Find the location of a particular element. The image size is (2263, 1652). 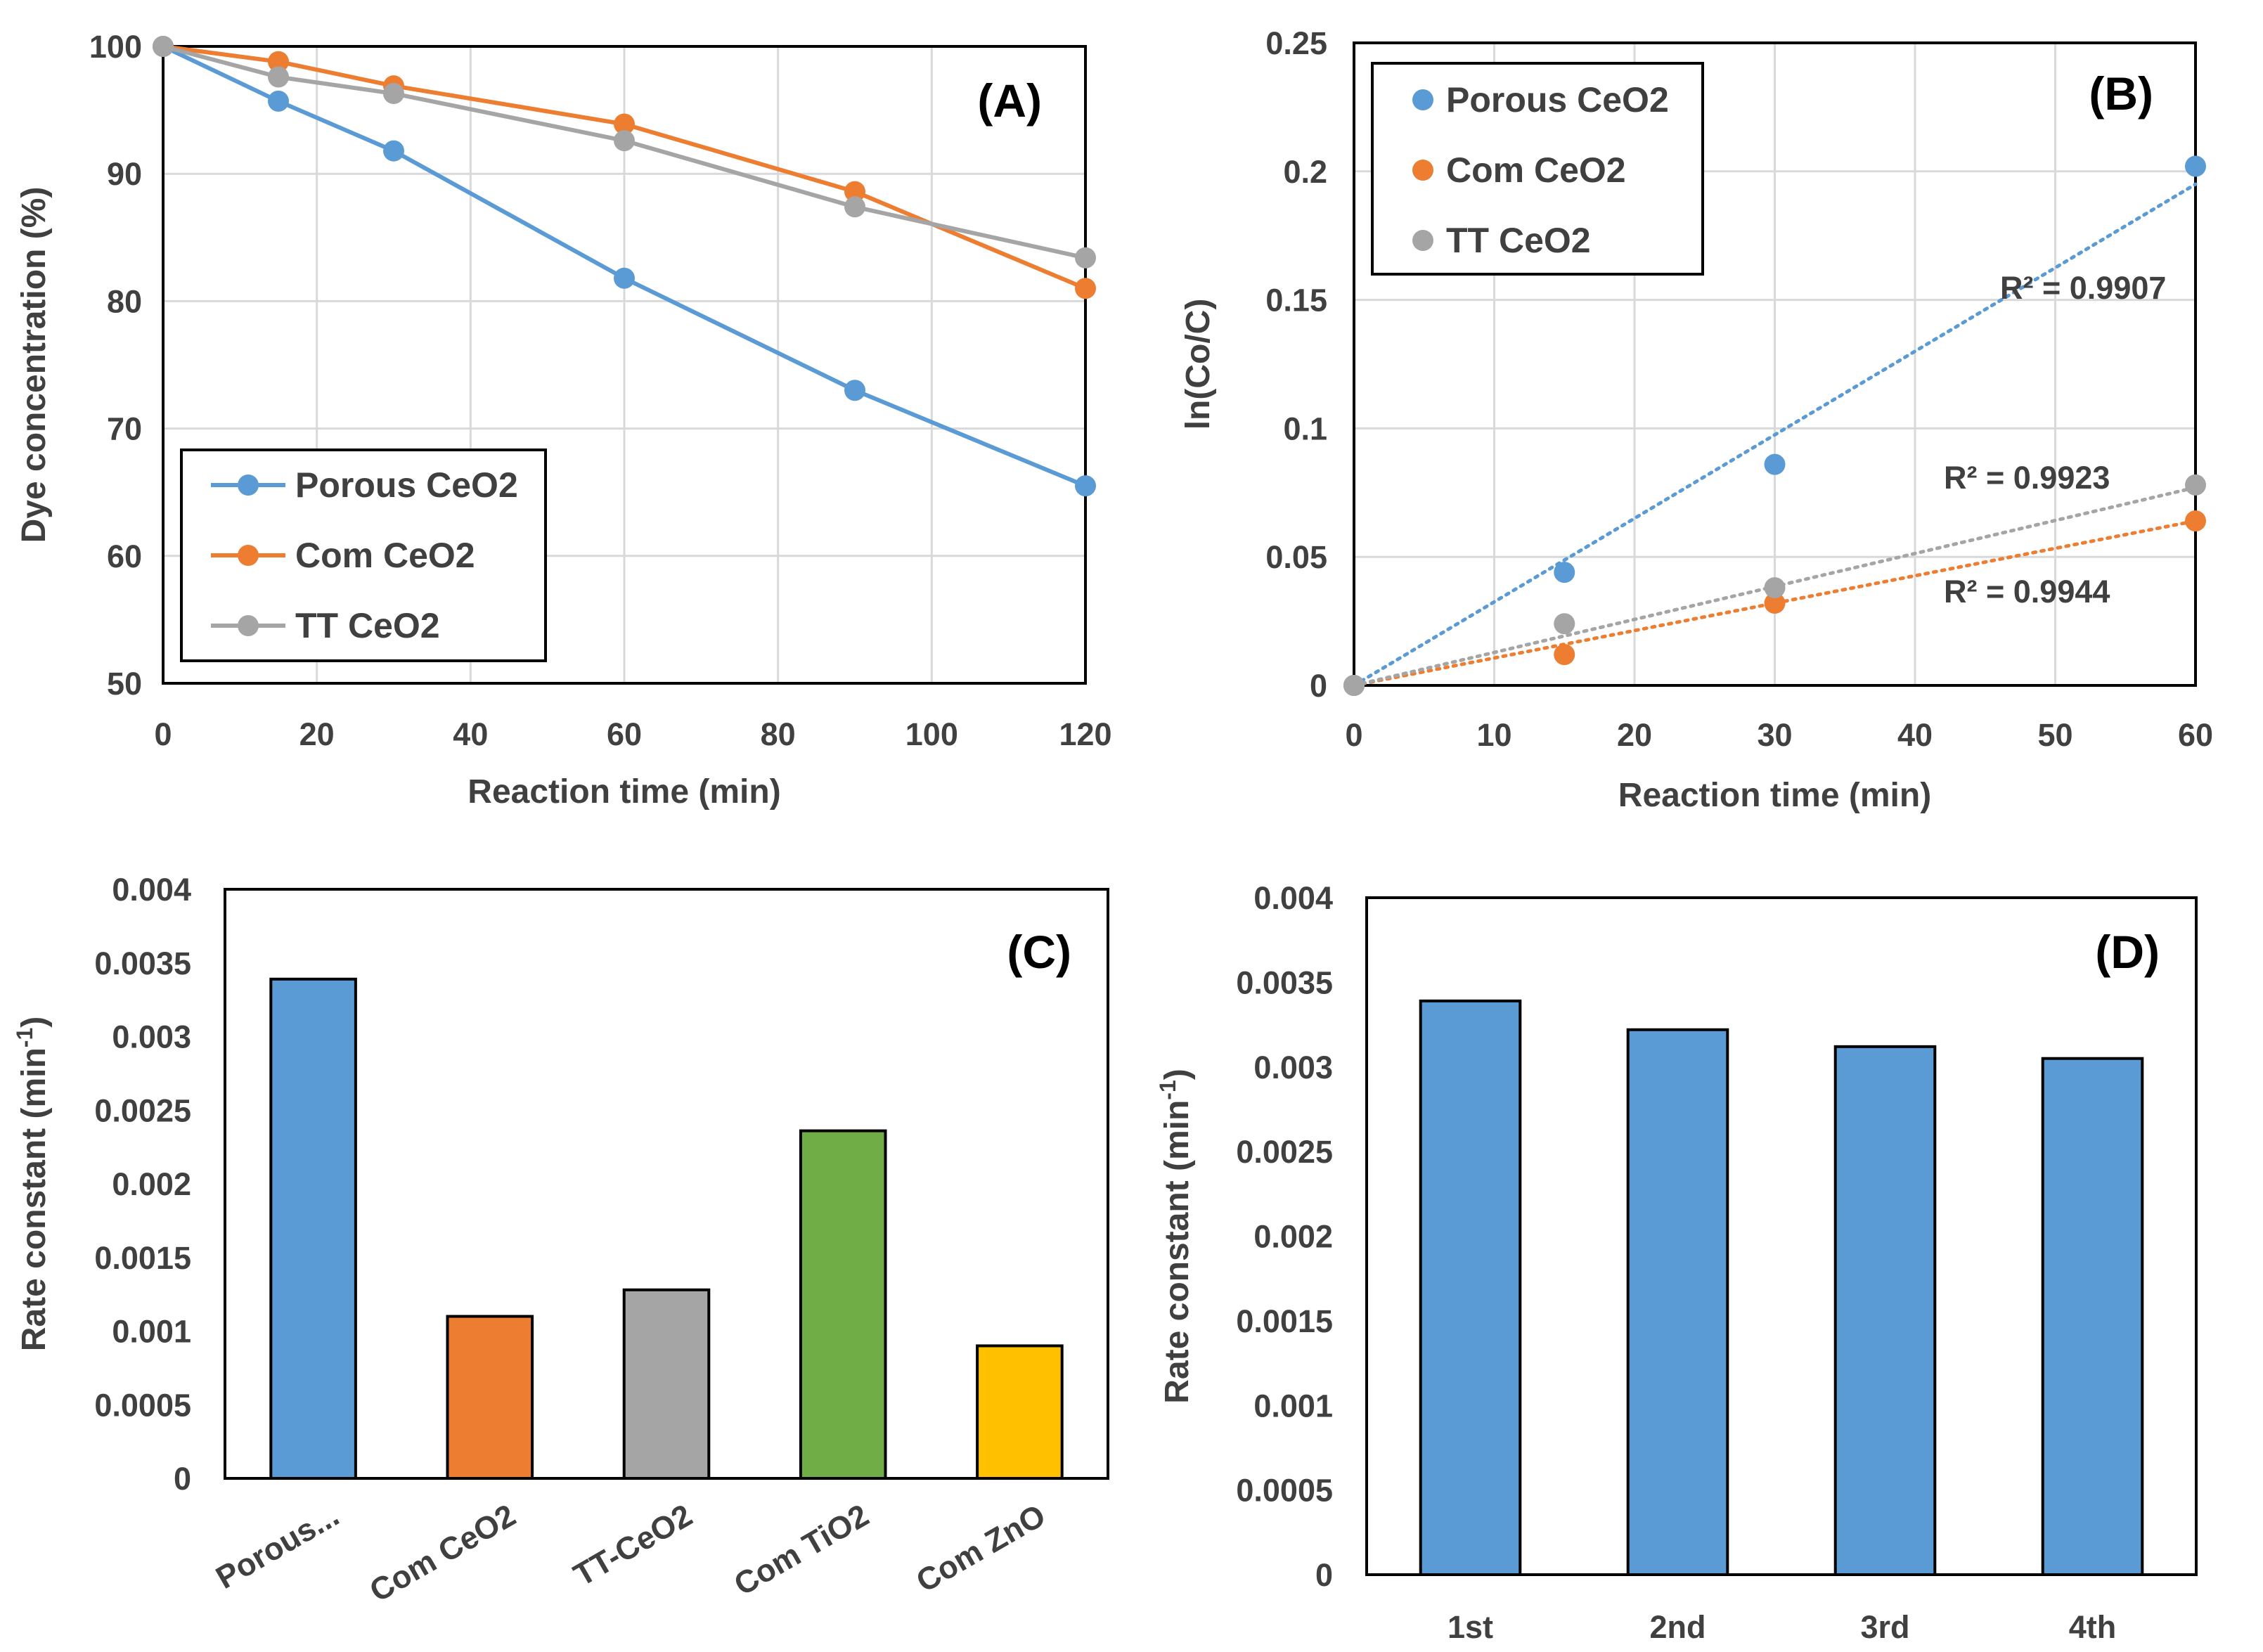

y-tick-label: 0.05 is located at coordinates (1296, 557).